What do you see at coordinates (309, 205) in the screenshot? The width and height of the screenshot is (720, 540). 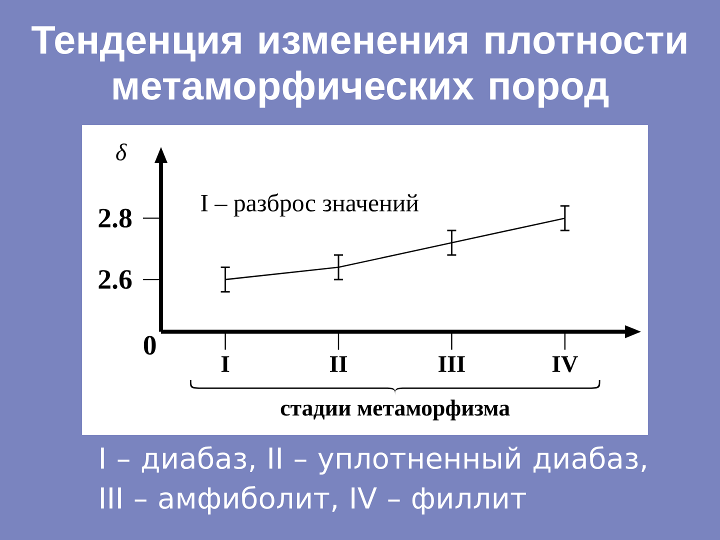 I see `annotation: I – разброс значений` at bounding box center [309, 205].